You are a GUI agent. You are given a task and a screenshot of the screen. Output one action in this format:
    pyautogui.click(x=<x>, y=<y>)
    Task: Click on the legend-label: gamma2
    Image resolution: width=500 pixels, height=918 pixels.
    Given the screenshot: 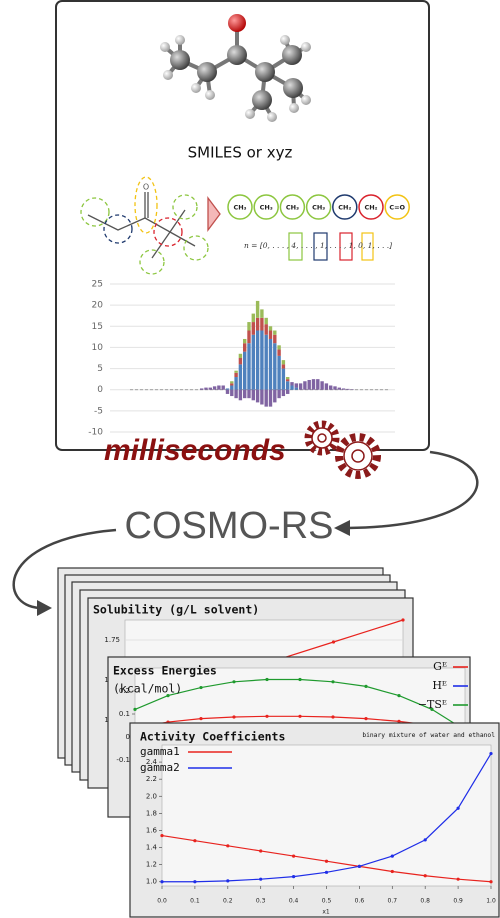 What is the action you would take?
    pyautogui.click(x=160, y=767)
    